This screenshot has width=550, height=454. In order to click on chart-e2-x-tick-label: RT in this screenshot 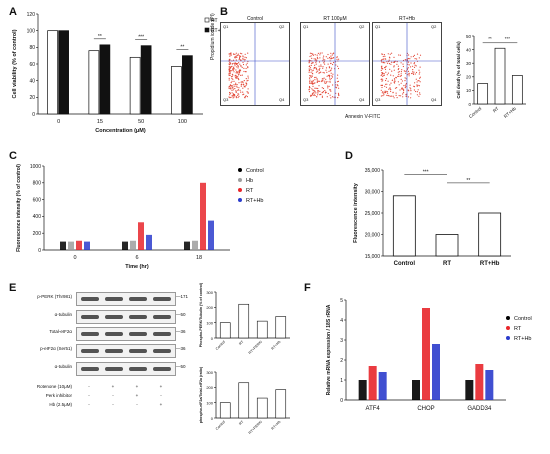, I will do `click(241, 422)`.